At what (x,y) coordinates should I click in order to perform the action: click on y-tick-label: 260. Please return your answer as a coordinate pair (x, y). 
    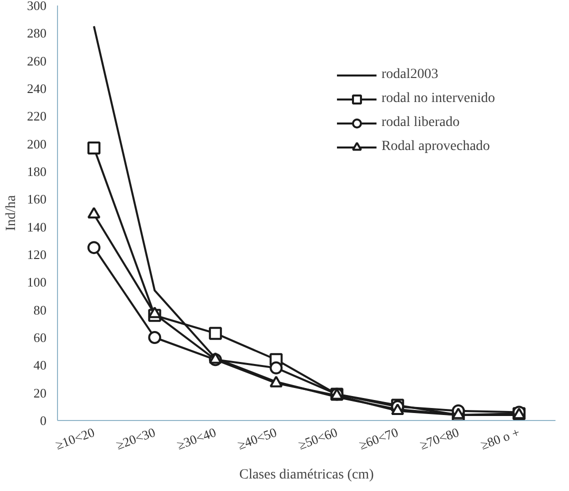
    Looking at the image, I should click on (36, 60).